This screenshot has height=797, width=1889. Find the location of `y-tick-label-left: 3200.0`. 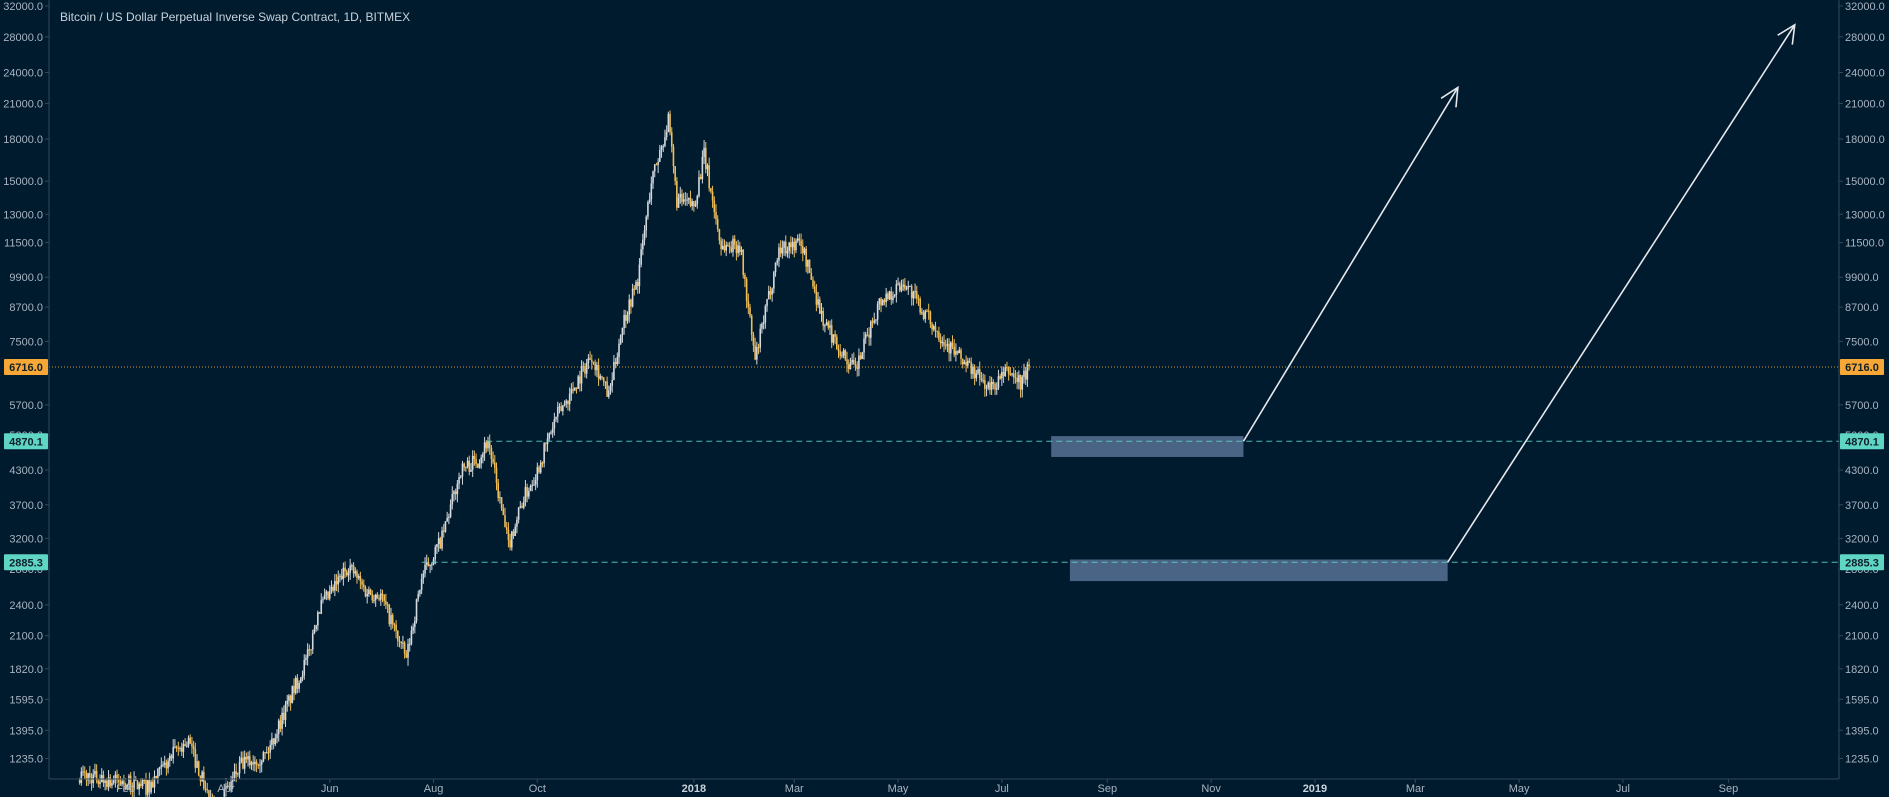

y-tick-label-left: 3200.0 is located at coordinates (26, 539).